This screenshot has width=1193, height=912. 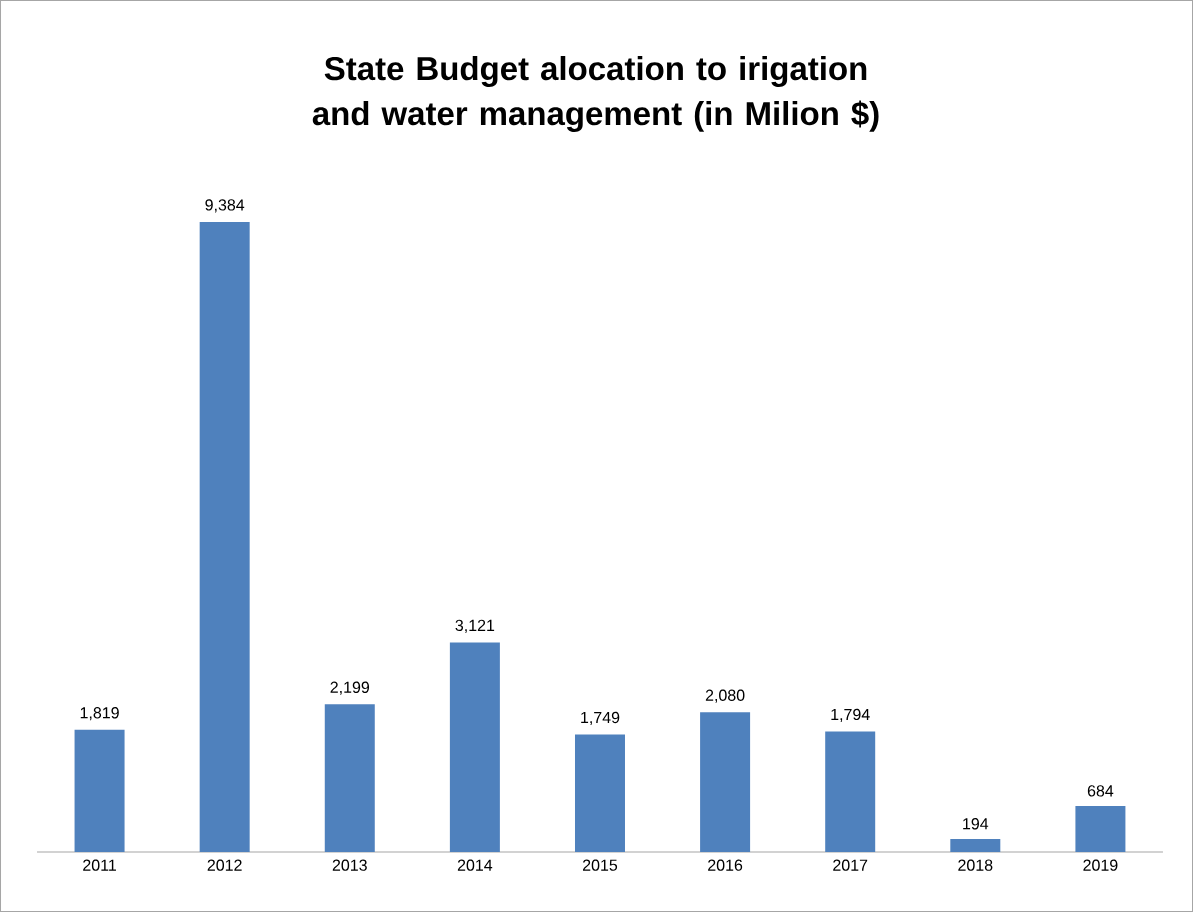 What do you see at coordinates (225, 206) in the screenshot?
I see `data-label: 9,384` at bounding box center [225, 206].